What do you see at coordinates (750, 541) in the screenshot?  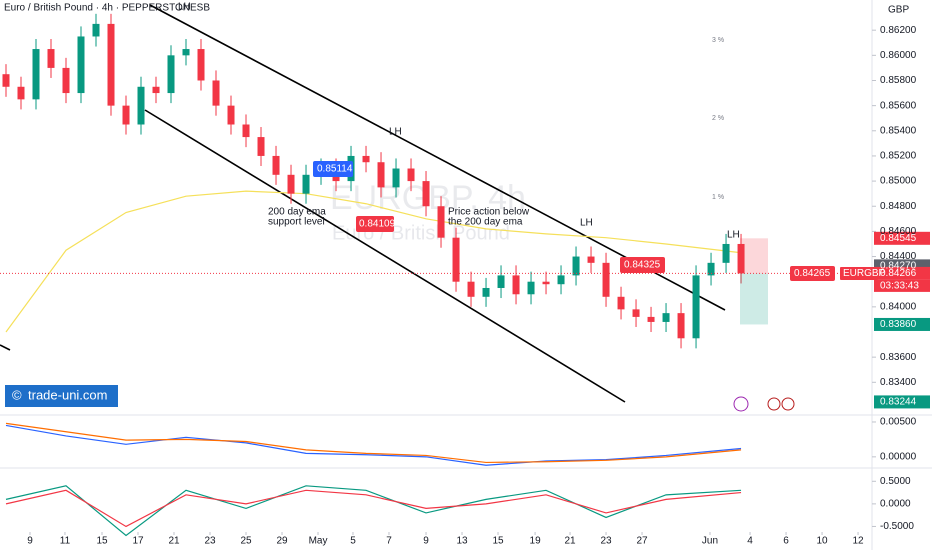 I see `x-tick-label: 4` at bounding box center [750, 541].